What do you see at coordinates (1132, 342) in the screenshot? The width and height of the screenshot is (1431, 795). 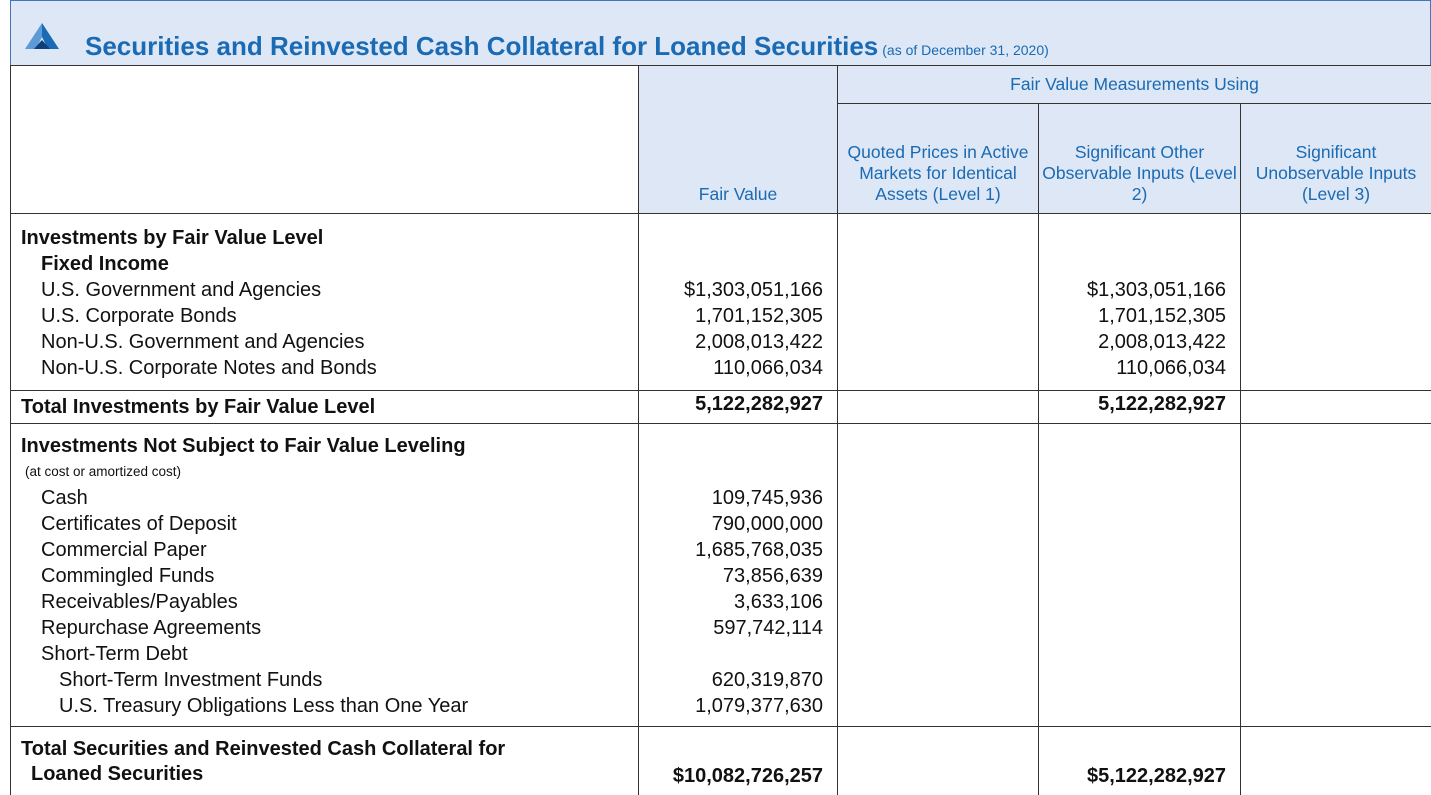 I see `level-2-value: 2,008,013,422` at bounding box center [1132, 342].